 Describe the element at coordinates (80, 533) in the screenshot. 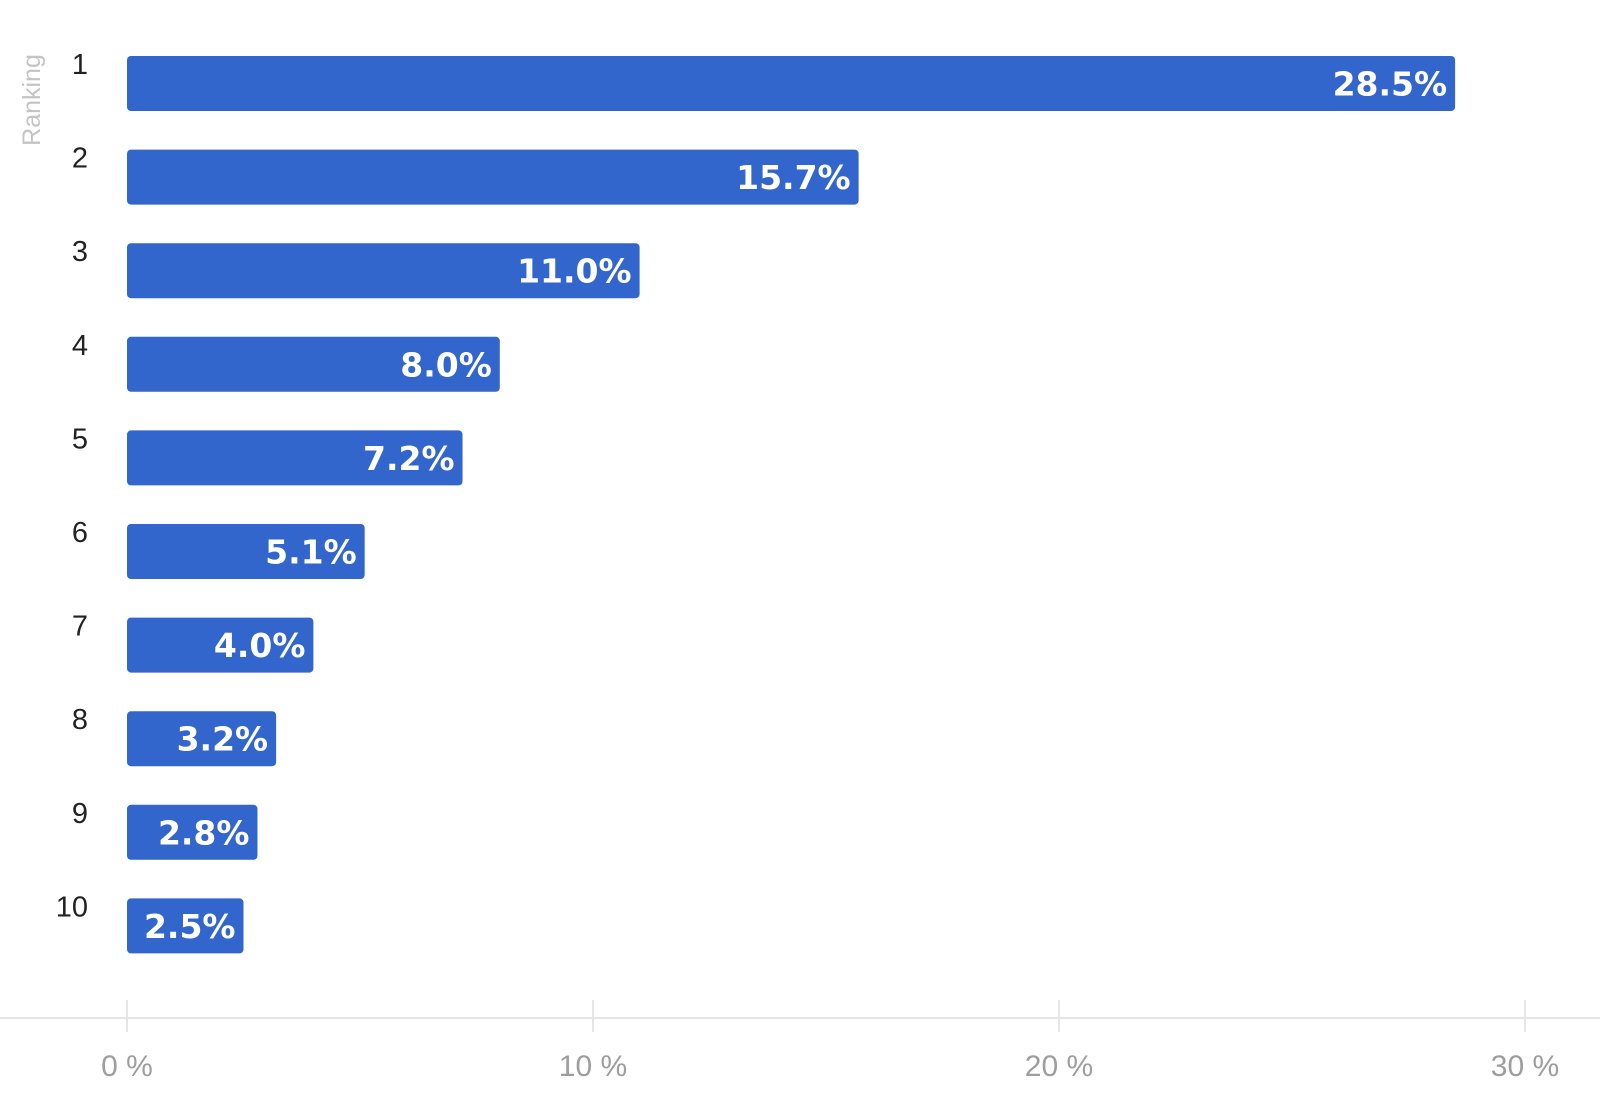

I see `category-label: 6` at that location.